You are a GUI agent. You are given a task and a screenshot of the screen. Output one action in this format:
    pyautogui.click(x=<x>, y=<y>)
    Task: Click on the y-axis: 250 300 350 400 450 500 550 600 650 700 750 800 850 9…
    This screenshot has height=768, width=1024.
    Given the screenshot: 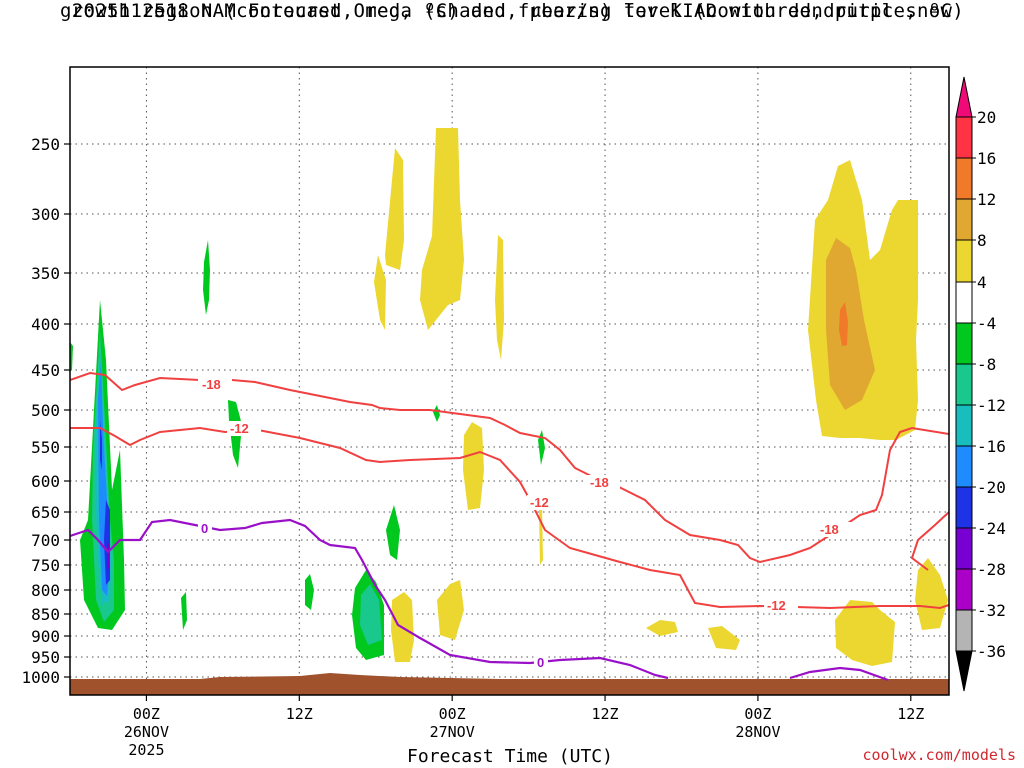 What is the action you would take?
    pyautogui.click(x=45, y=411)
    